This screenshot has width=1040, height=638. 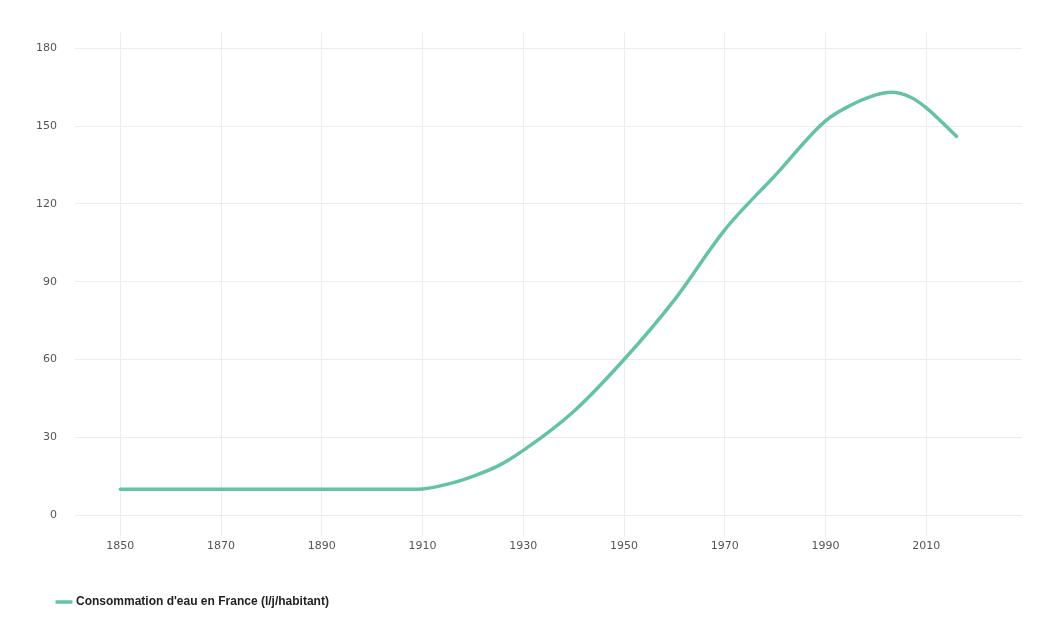 I want to click on y-tick-label: 60, so click(x=50, y=359).